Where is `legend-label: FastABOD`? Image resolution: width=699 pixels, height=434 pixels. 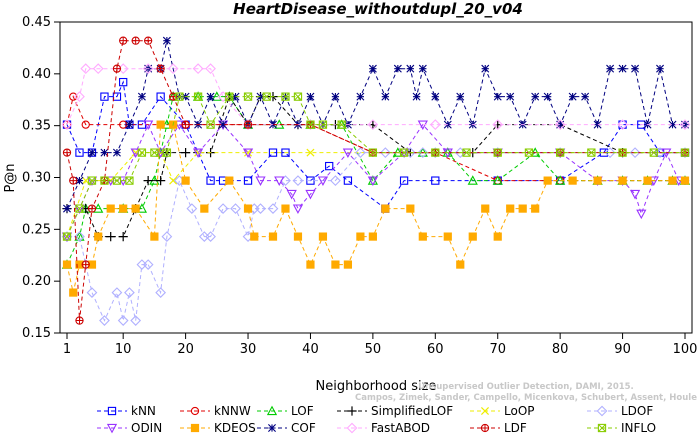 legend-label: FastABOD is located at coordinates (400, 427).